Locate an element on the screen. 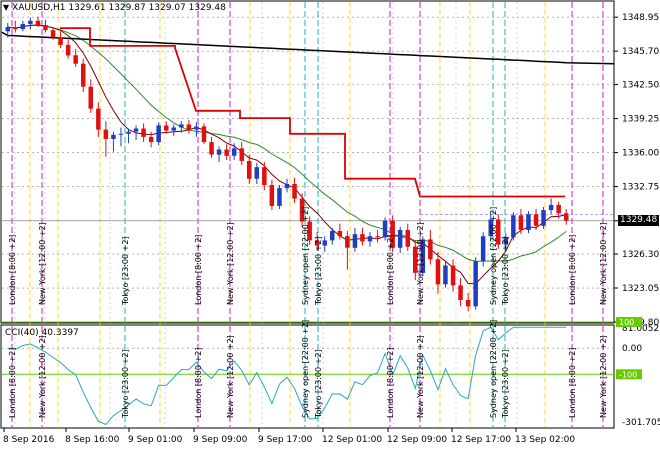 This screenshot has width=660, height=450. price-tick-label: 1336.00 is located at coordinates (640, 154).